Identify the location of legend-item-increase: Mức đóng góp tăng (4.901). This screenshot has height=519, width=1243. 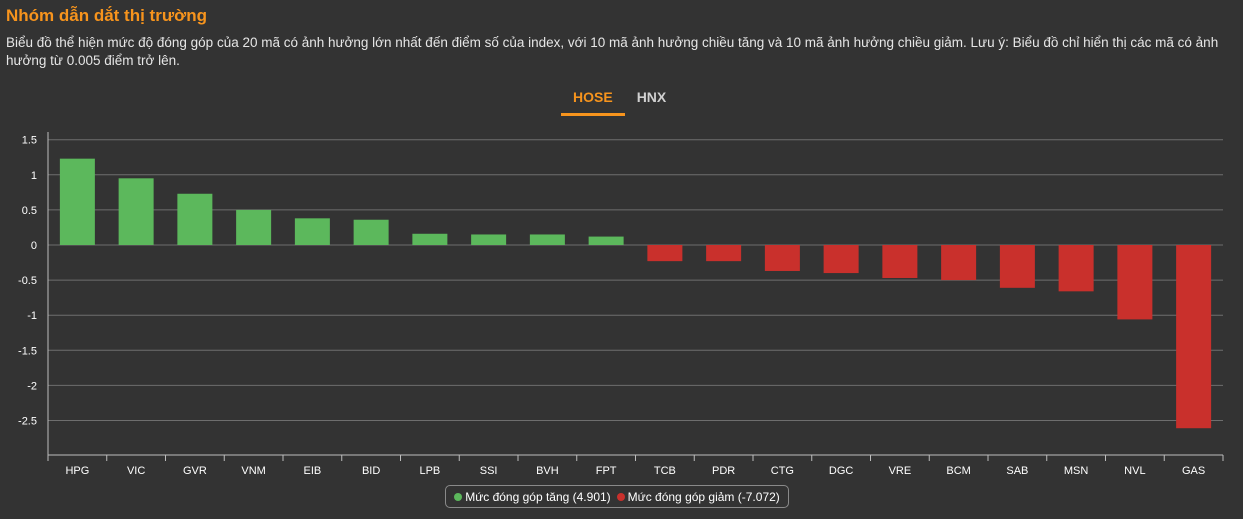
(532, 496).